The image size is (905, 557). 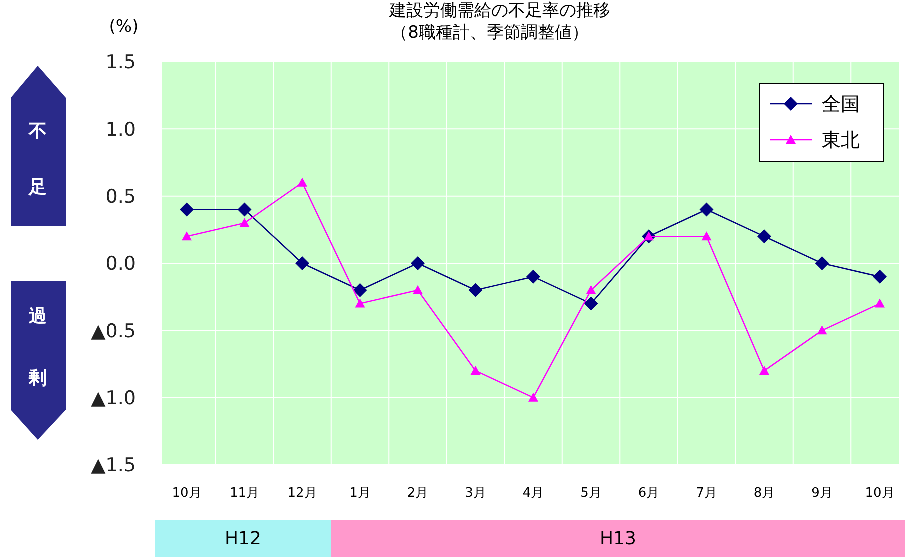 What do you see at coordinates (113, 331) in the screenshot?
I see `y-tick-label: ▲0.5` at bounding box center [113, 331].